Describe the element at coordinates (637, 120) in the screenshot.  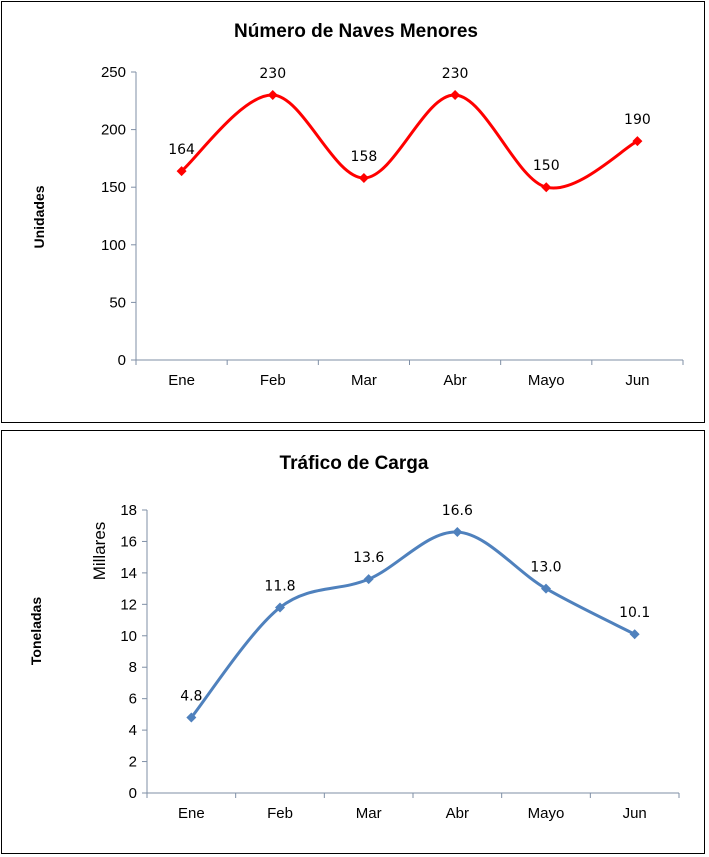
I see `data-label: 190` at that location.